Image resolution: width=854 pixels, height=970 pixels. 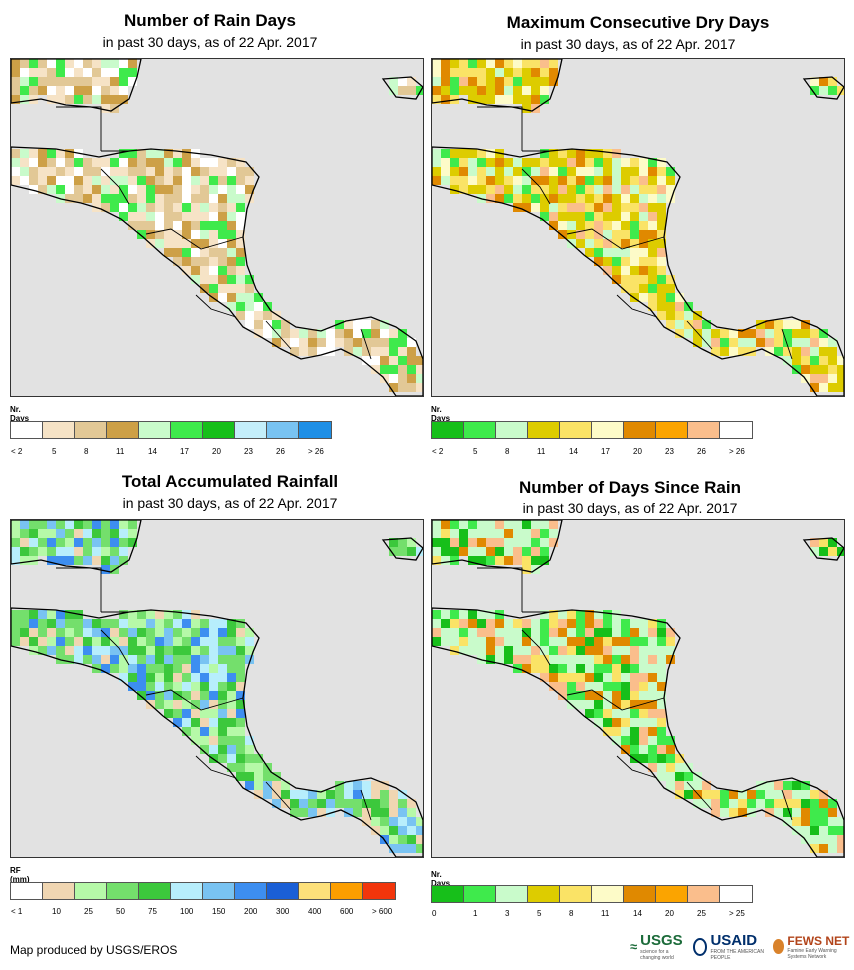 I want to click on legend-tick: 11, so click(x=120, y=451).